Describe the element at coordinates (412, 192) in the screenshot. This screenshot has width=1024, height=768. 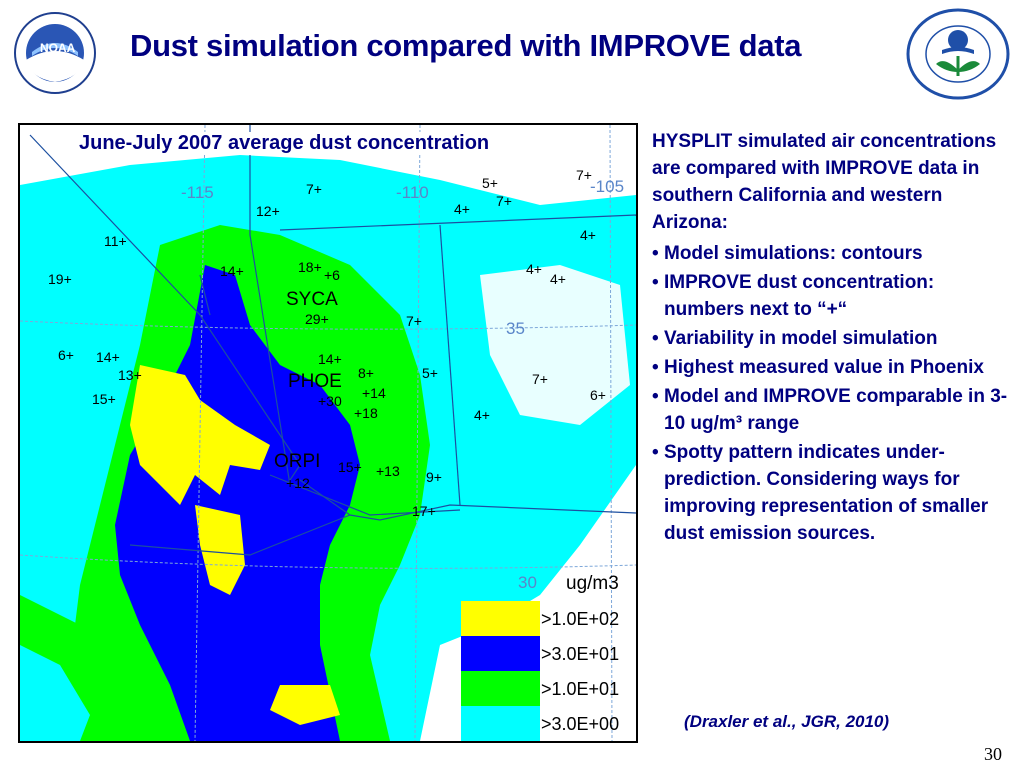
I see `grid-label-lon-110: -110` at that location.